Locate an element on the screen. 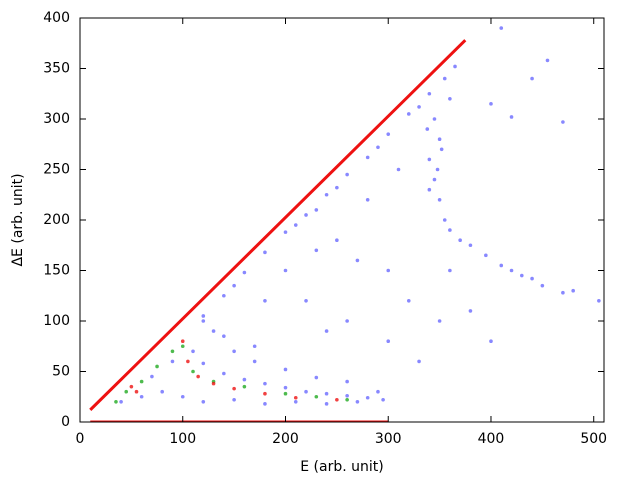  x-tick-label: 200 is located at coordinates (285, 439).